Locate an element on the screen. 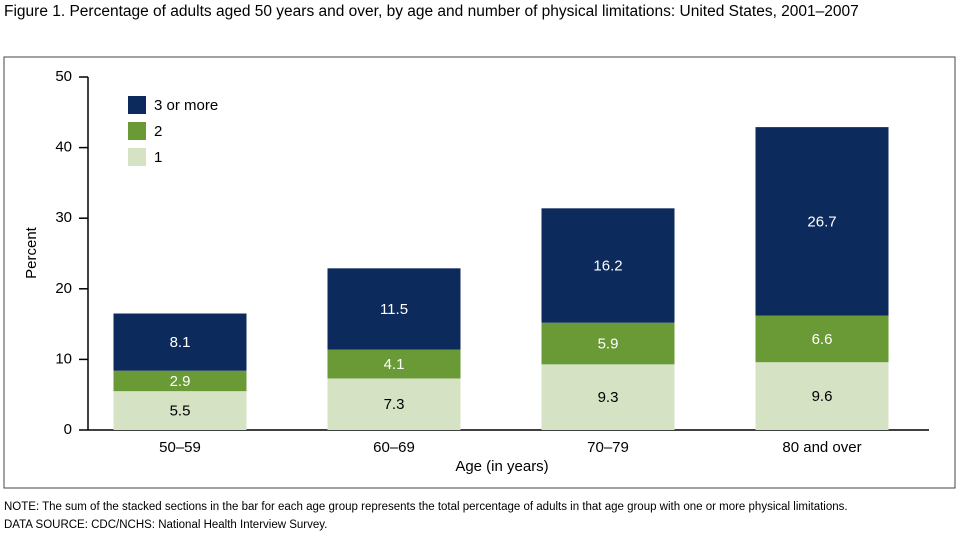  value-label: 5.5 is located at coordinates (180, 411).